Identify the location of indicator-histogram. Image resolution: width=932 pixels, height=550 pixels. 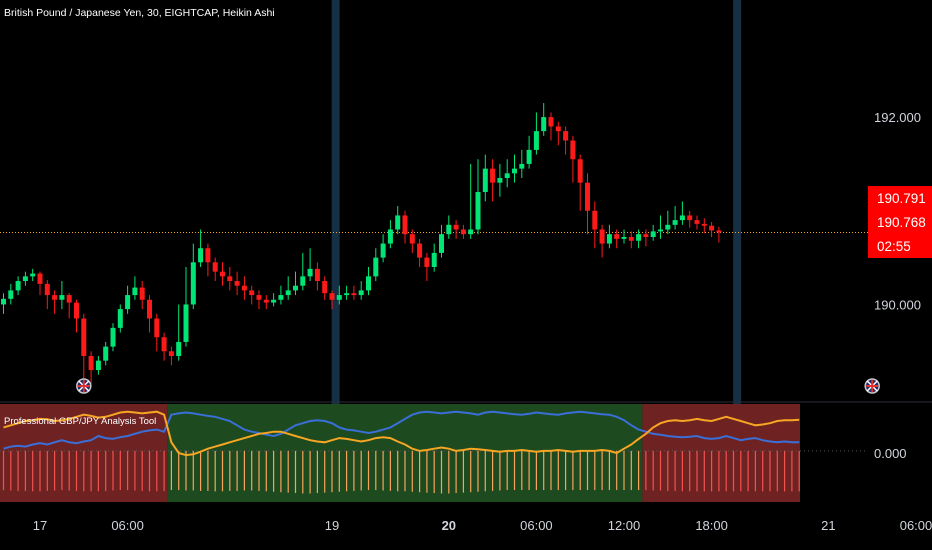
(401, 472).